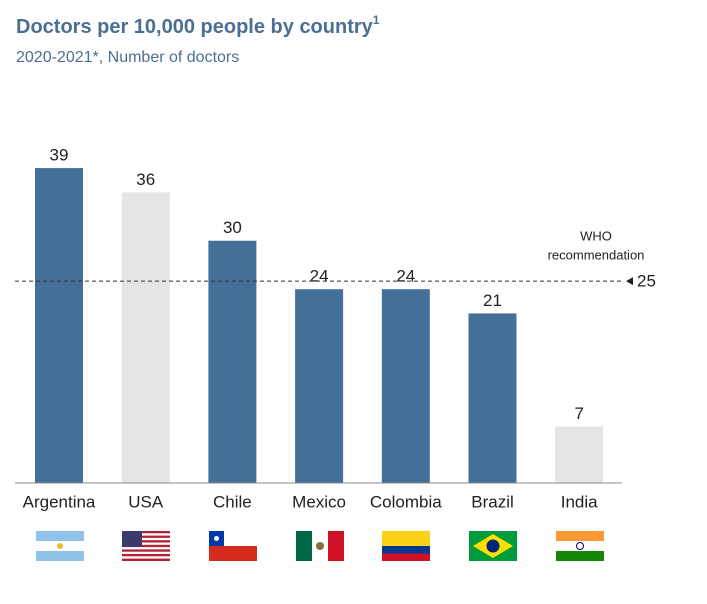  I want to click on chart-title: Doctors per 10,000 people by country1, so click(198, 25).